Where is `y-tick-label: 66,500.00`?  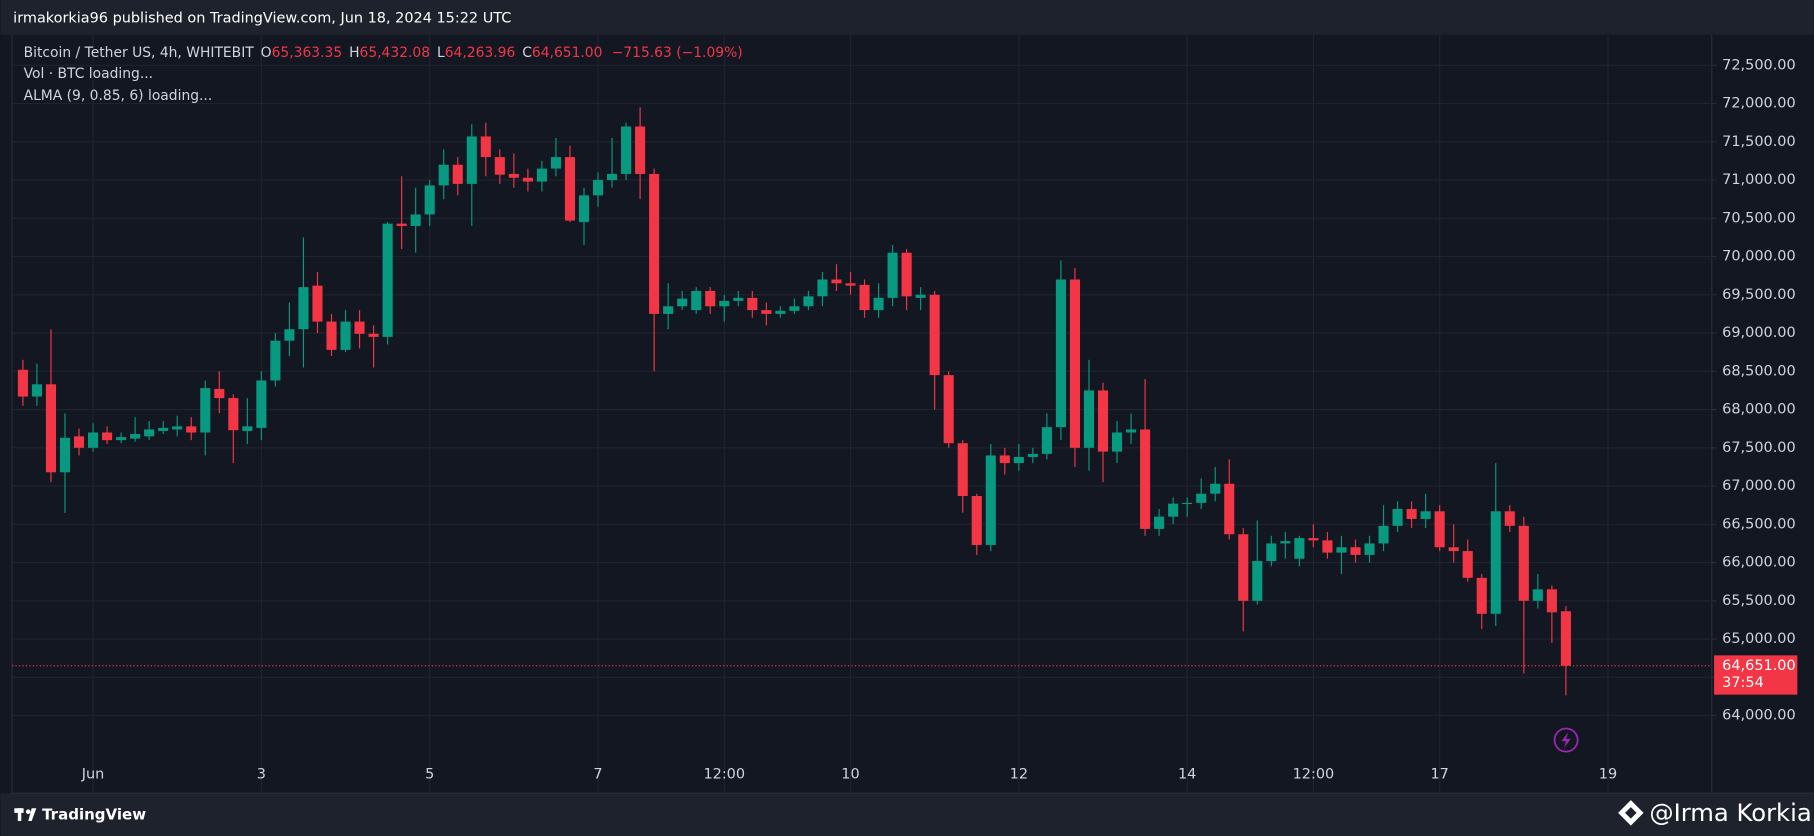
y-tick-label: 66,500.00 is located at coordinates (1758, 524).